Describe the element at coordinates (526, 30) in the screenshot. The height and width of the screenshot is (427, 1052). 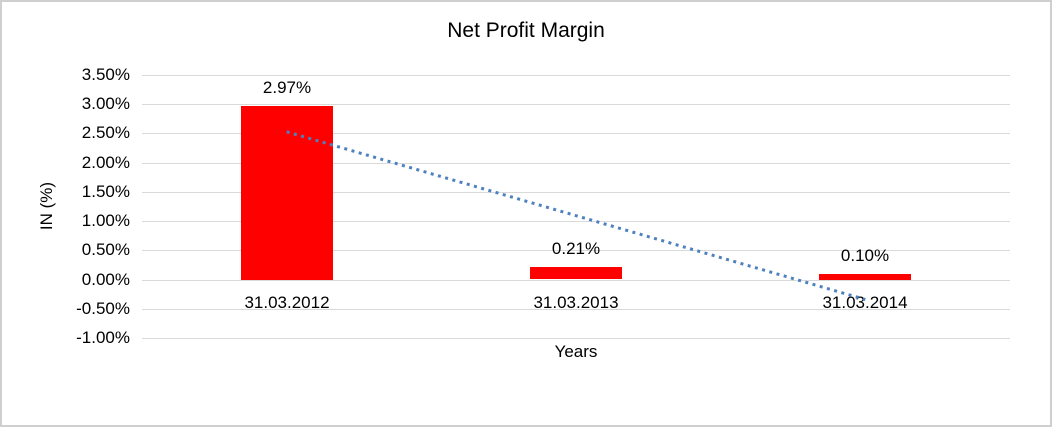
I see `chart-title: Net Profit Margin` at that location.